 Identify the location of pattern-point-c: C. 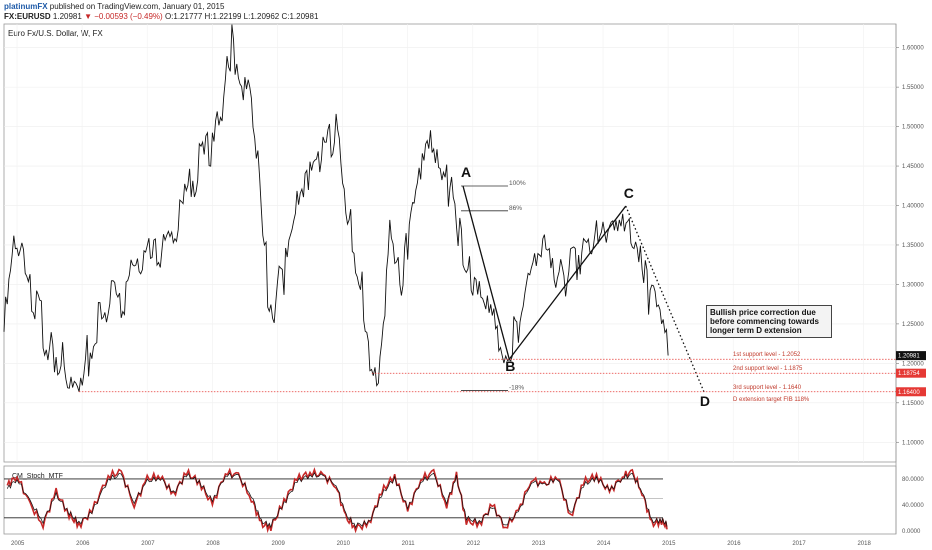
(629, 193).